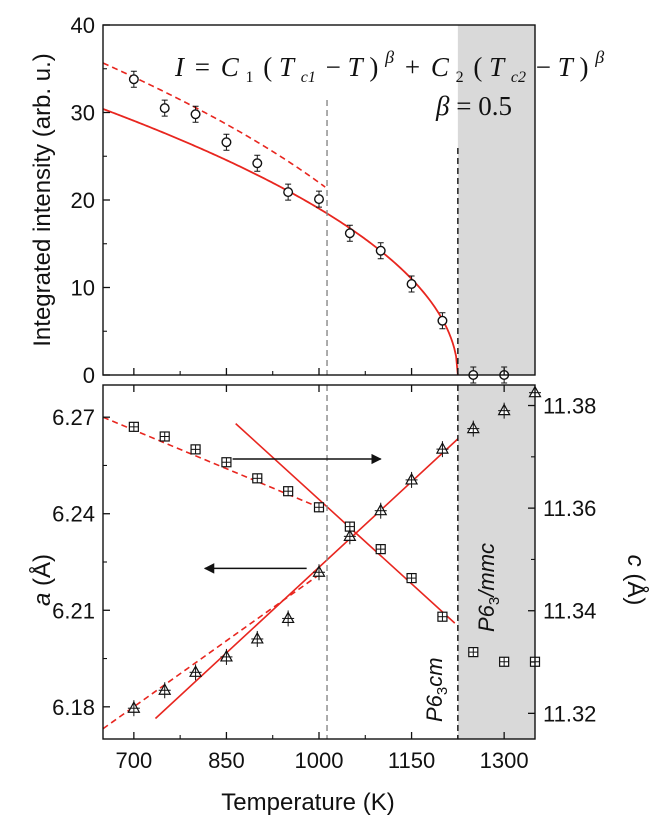 This screenshot has height=836, width=664. Describe the element at coordinates (211, 462) in the screenshot. I see `fit-a-dashed` at that location.